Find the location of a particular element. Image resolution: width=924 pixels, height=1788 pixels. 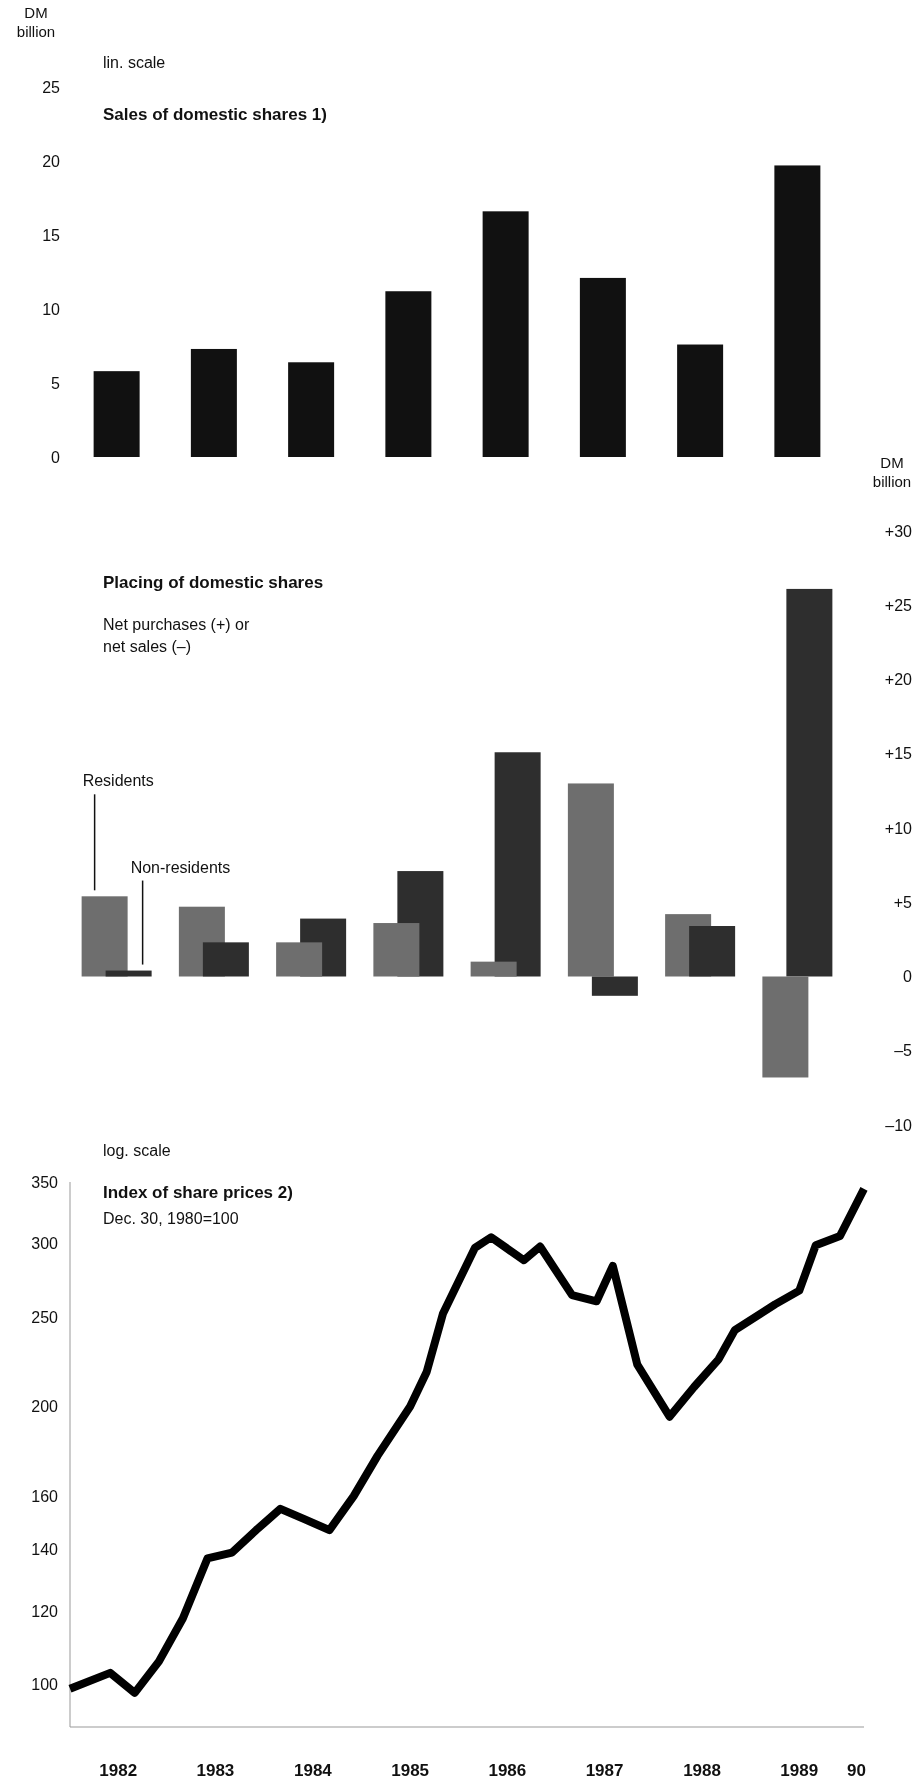

x-tick-label: 1989 is located at coordinates (799, 1770).